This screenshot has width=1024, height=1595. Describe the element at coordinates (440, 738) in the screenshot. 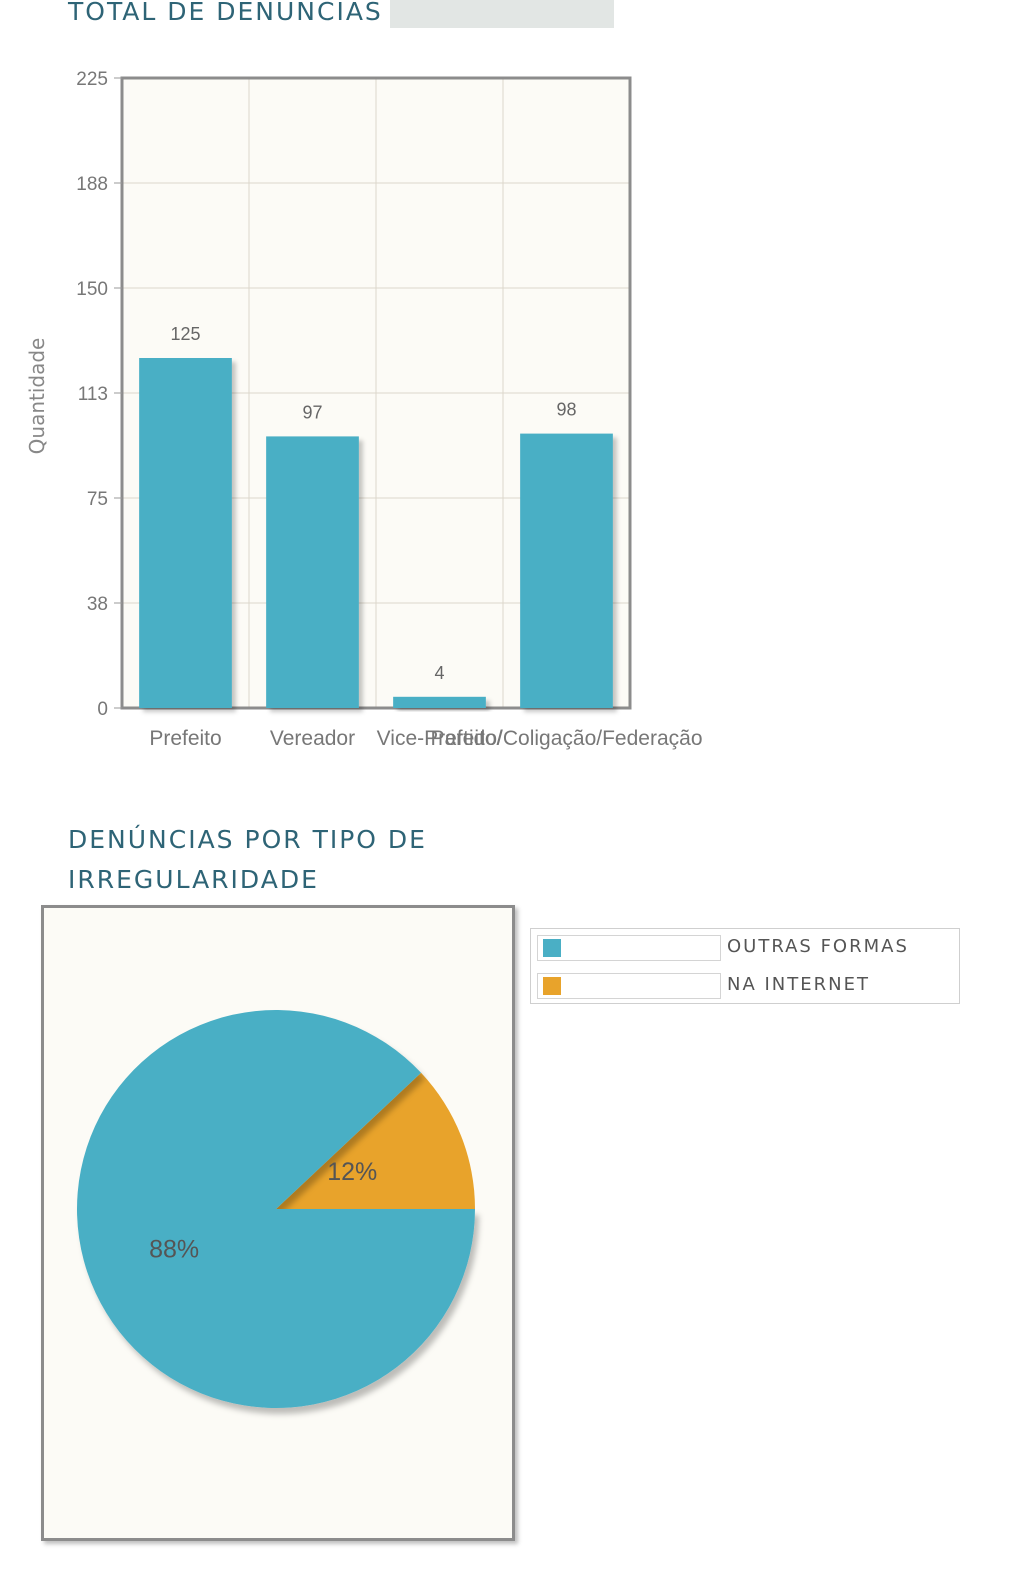

I see `x-category-label: Vice-Prefeito/` at that location.